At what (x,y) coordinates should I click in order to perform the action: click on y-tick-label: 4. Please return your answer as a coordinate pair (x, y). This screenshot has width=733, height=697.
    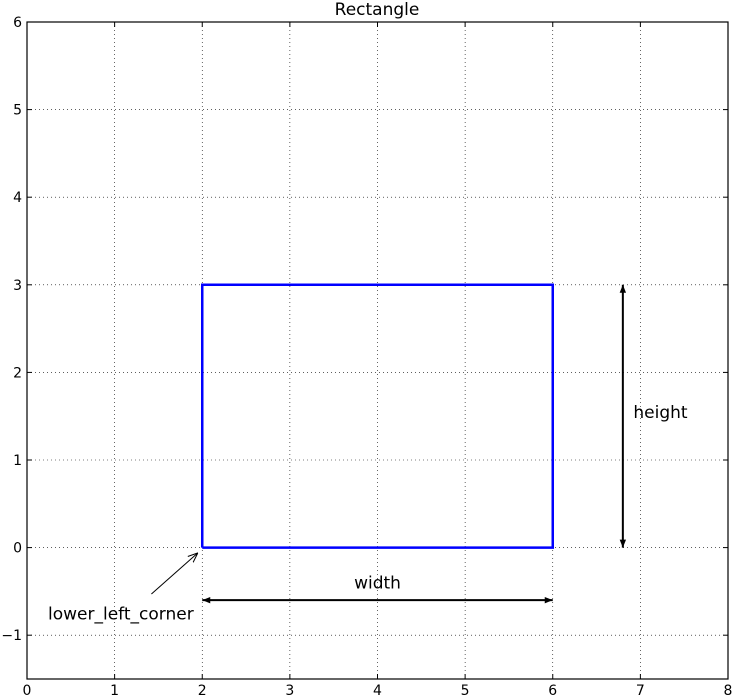
    Looking at the image, I should click on (17, 198).